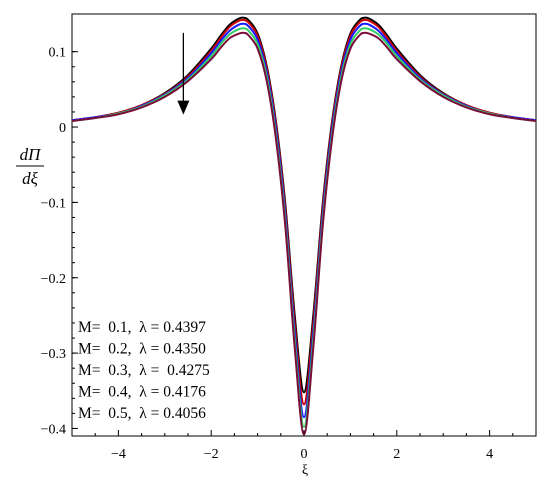  Describe the element at coordinates (31, 154) in the screenshot. I see `y-axis-label-numerator: dΠ` at that location.